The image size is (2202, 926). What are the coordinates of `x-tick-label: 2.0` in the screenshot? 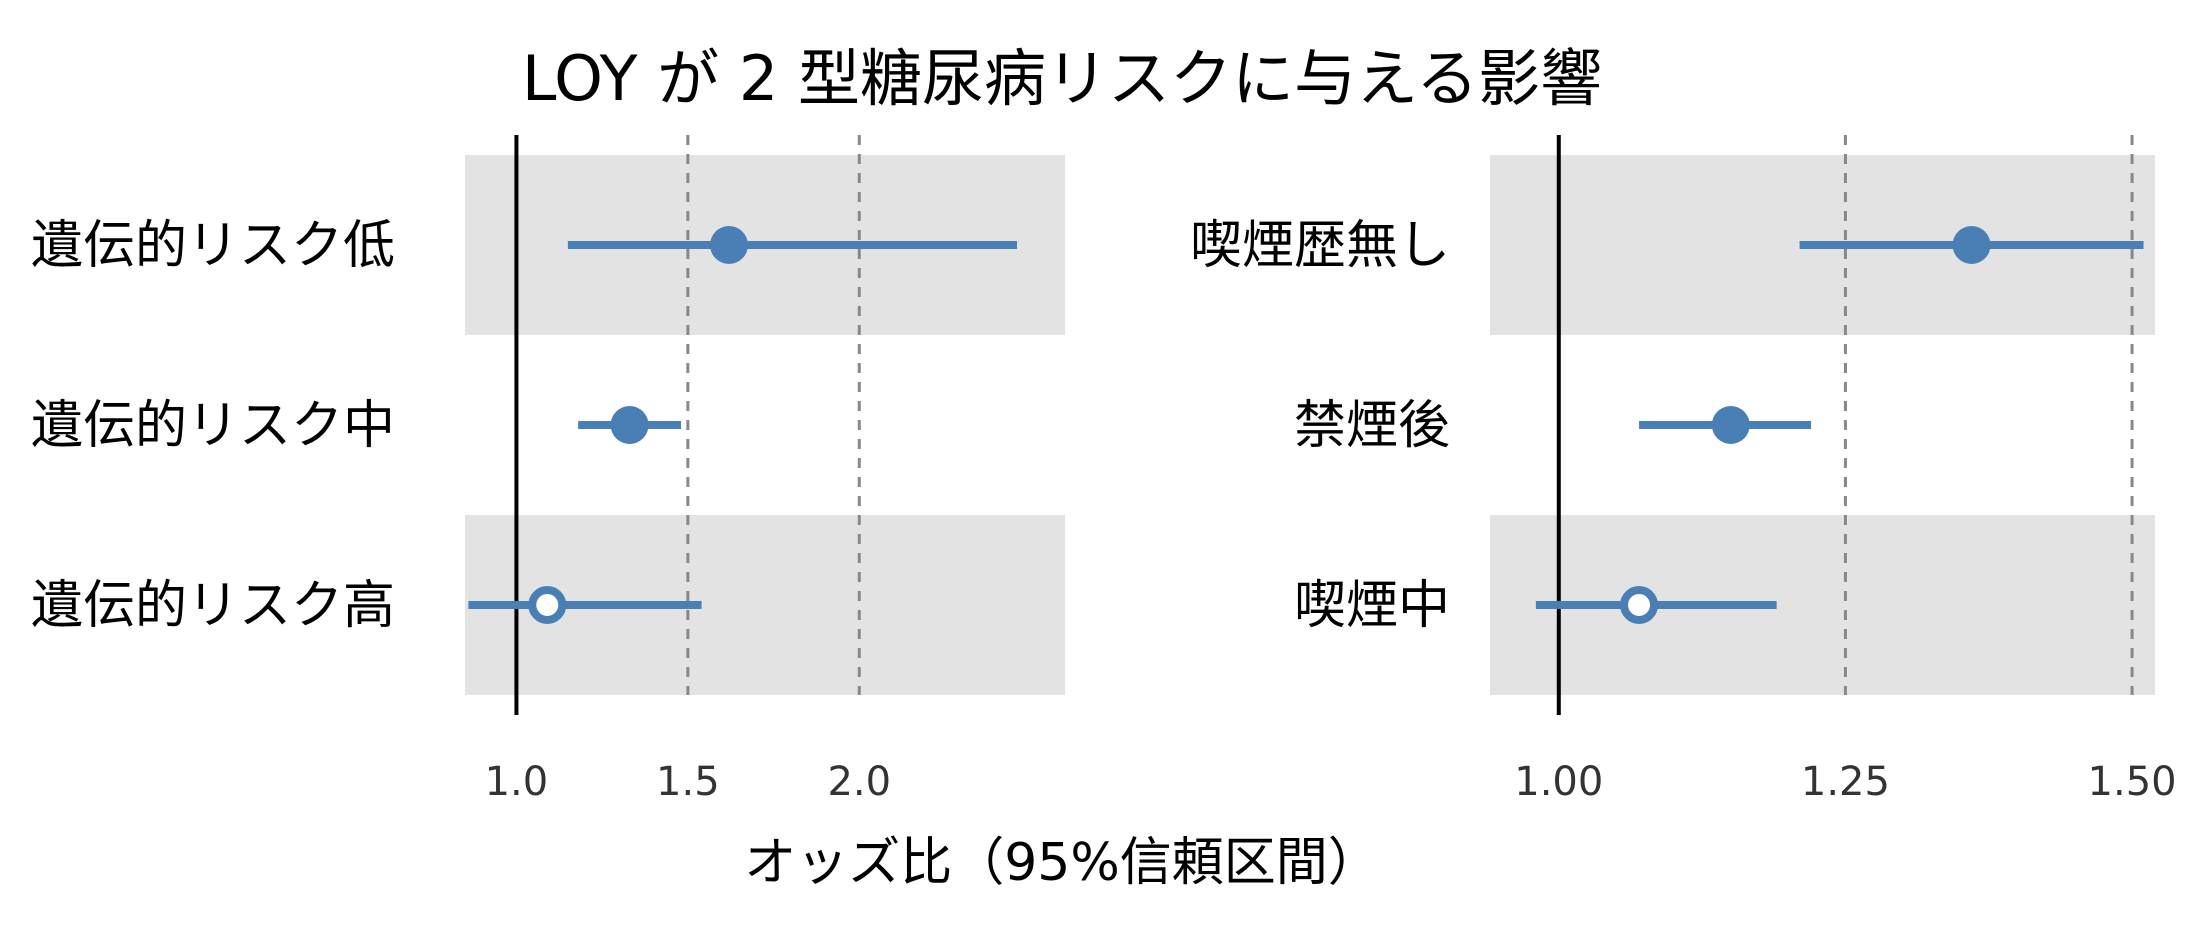 It's located at (859, 782).